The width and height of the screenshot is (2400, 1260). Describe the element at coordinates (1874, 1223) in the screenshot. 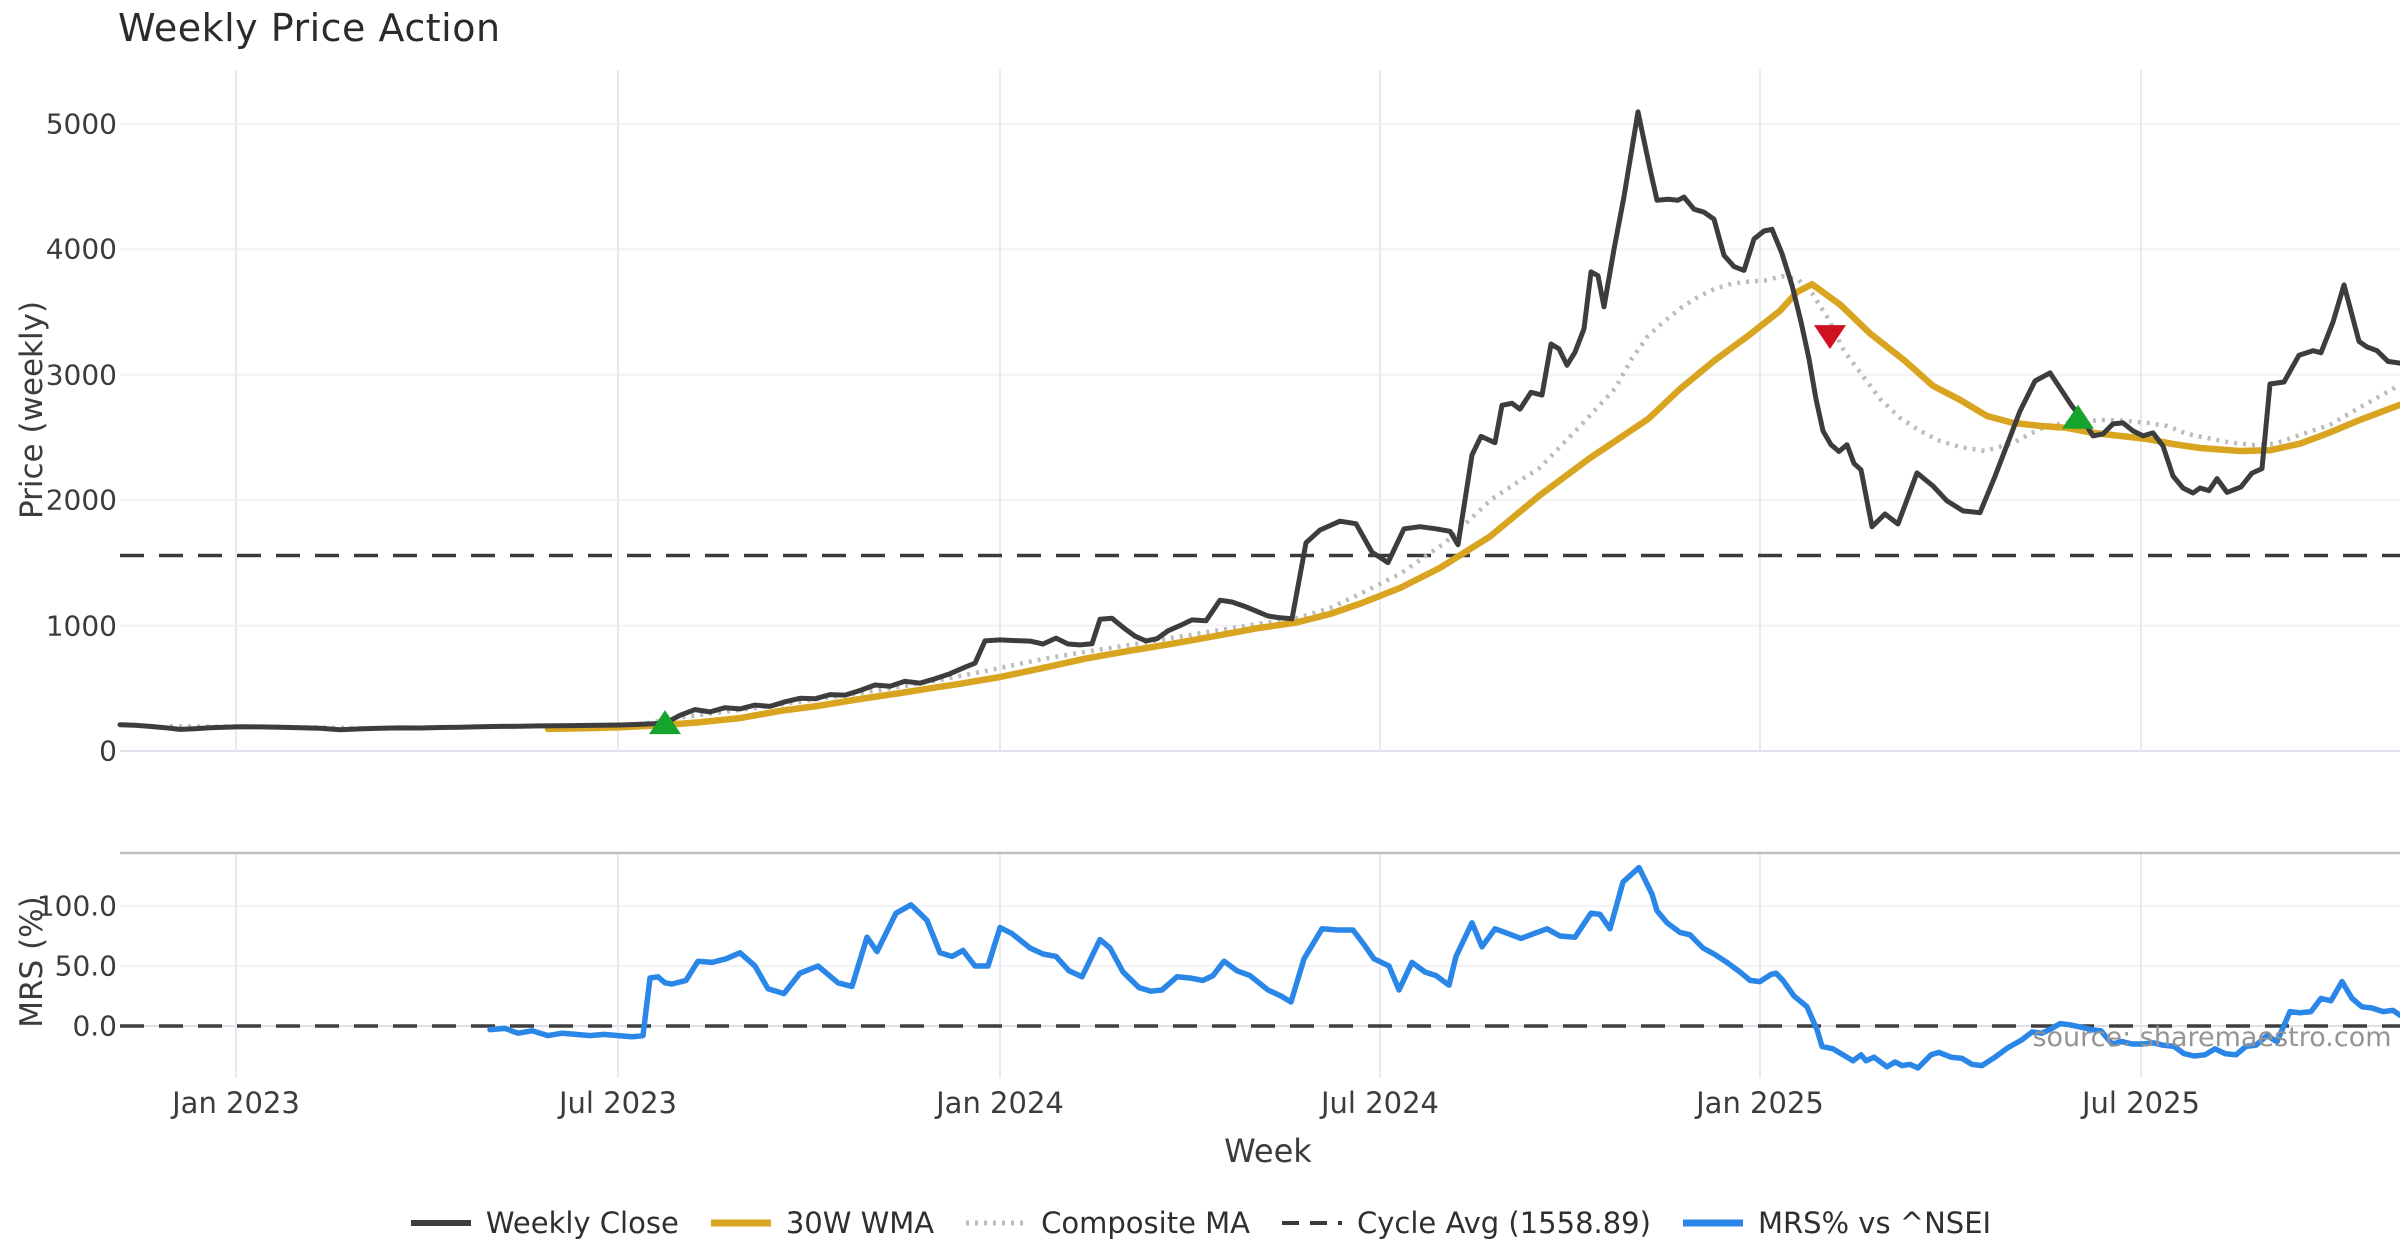

I see `legend-label: MRS% vs ^NSEI` at that location.